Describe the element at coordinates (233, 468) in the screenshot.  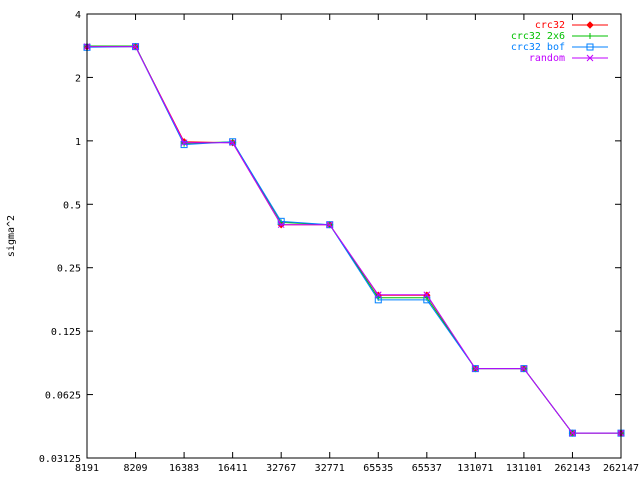
I see `x-tick-label: 16411` at that location.